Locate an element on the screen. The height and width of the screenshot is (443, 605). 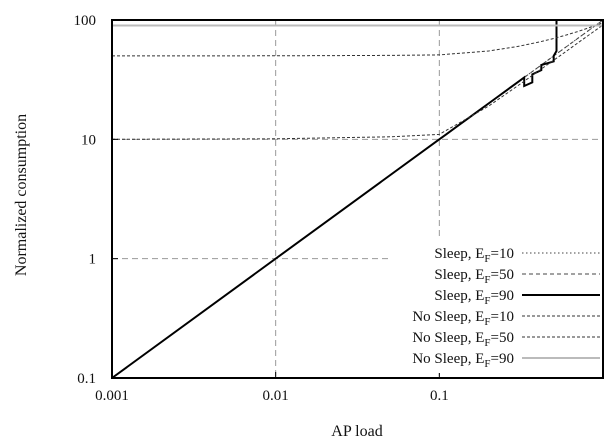
x-axis-label: AP load is located at coordinates (356, 431).